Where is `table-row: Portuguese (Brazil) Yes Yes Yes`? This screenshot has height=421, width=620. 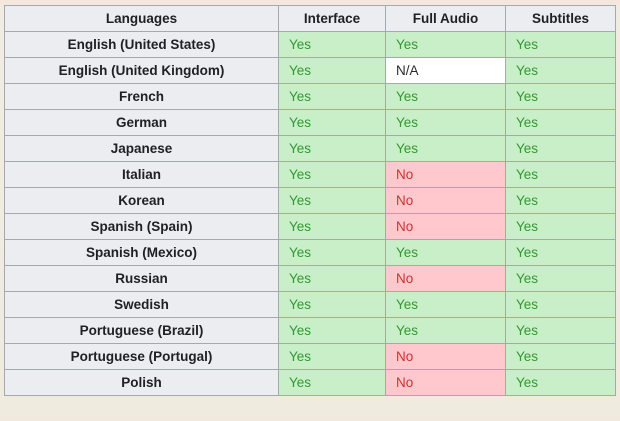 table-row: Portuguese (Brazil) Yes Yes Yes is located at coordinates (310, 330).